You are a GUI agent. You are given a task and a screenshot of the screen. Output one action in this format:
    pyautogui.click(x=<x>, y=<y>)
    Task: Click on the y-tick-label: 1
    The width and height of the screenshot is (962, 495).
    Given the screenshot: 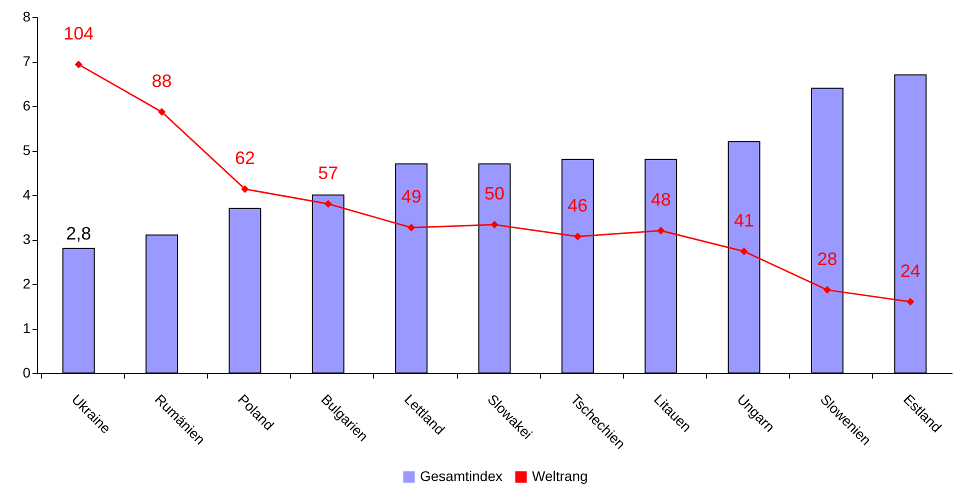 What is the action you would take?
    pyautogui.click(x=26, y=328)
    